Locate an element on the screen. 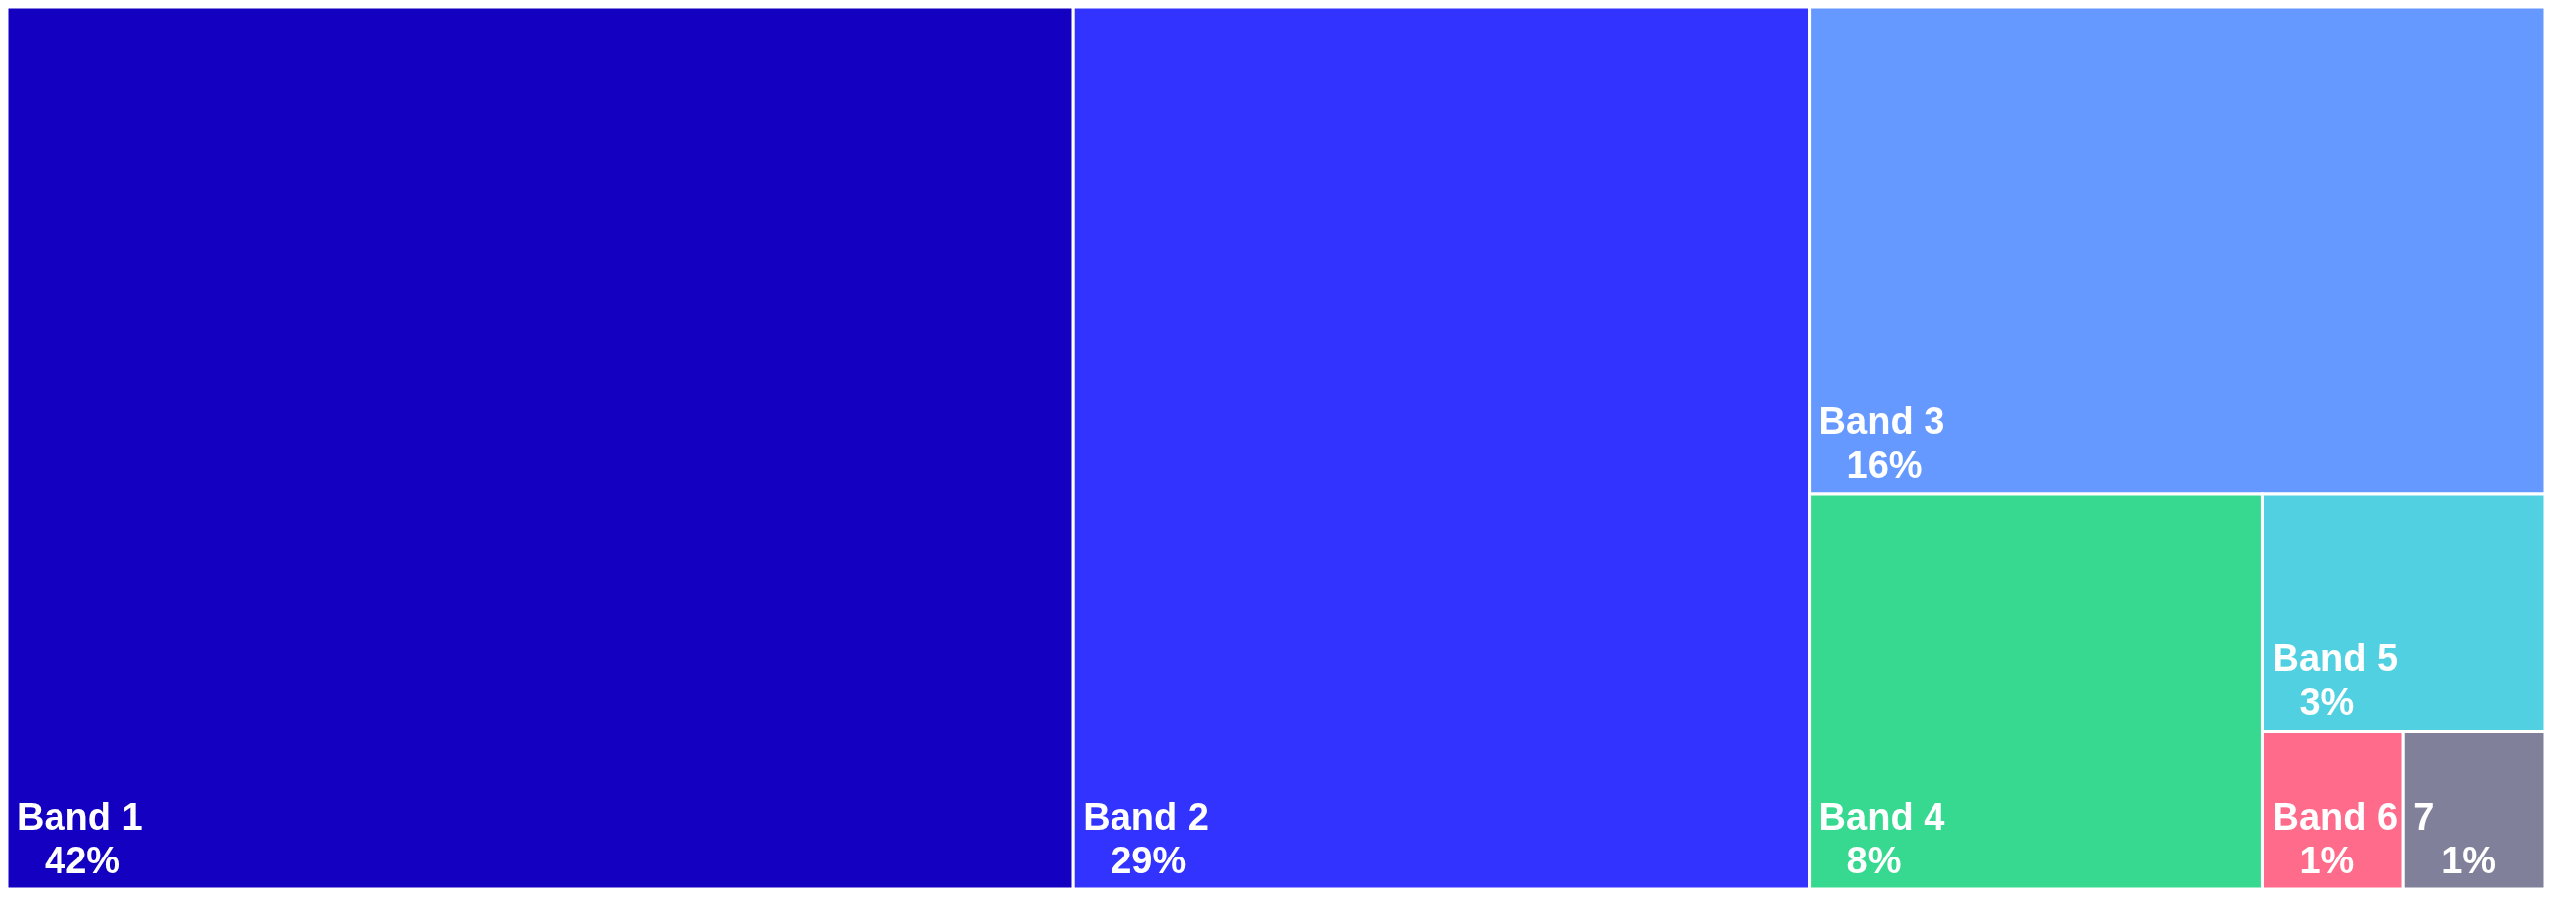 The width and height of the screenshot is (2576, 914). category-label: 7 is located at coordinates (2424, 817).